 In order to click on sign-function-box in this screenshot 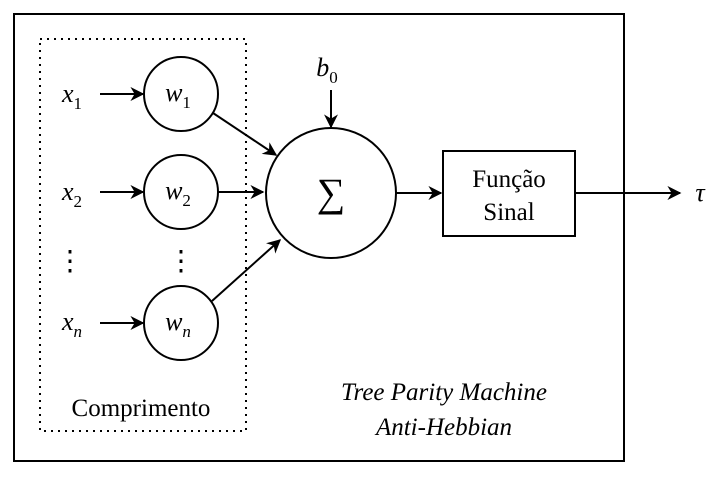, I will do `click(509, 193)`.